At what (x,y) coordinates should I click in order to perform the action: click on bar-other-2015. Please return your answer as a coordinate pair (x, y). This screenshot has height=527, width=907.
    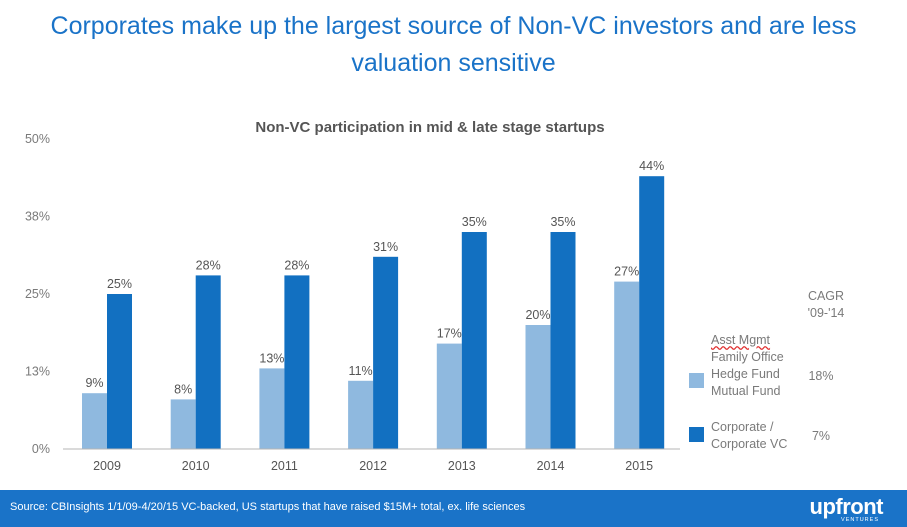
    Looking at the image, I should click on (627, 365).